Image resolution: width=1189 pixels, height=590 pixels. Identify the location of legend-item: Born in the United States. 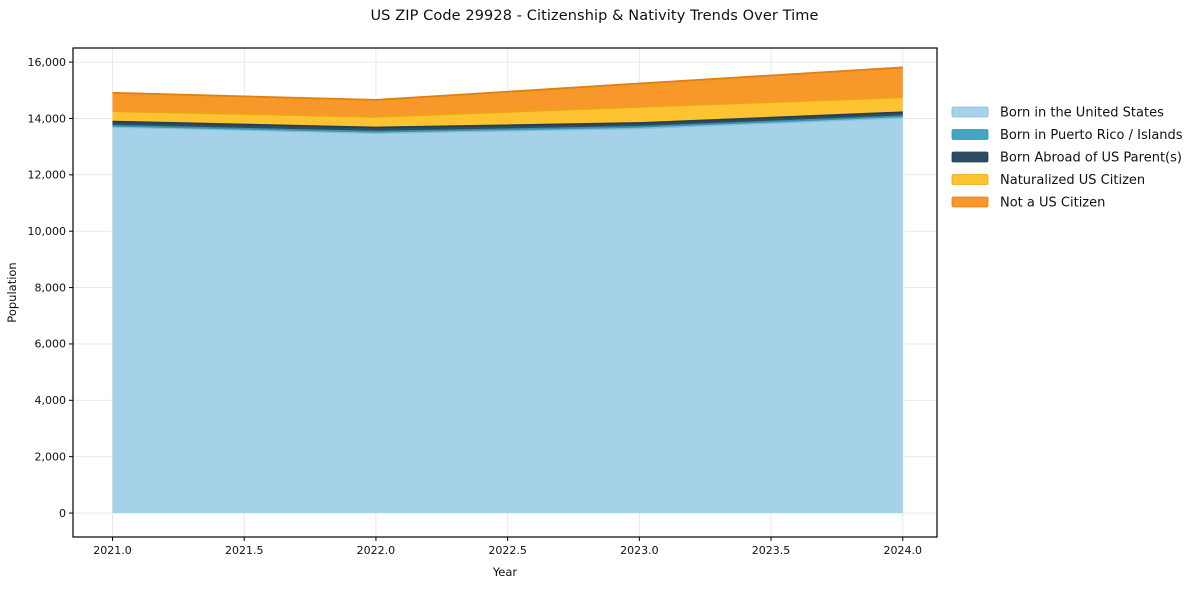
(1057, 113).